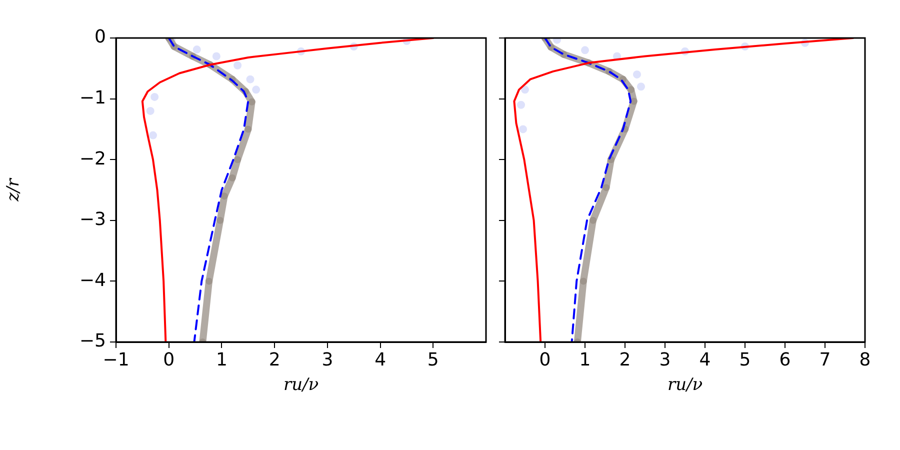  What do you see at coordinates (785, 359) in the screenshot?
I see `x-tick-label: 6` at bounding box center [785, 359].